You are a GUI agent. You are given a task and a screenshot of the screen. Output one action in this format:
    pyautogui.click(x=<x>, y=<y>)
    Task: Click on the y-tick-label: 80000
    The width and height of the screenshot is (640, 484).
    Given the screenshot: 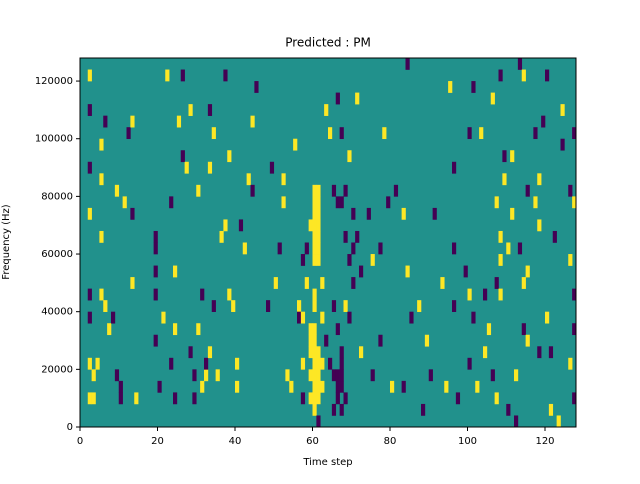 What is the action you would take?
    pyautogui.click(x=57, y=196)
    